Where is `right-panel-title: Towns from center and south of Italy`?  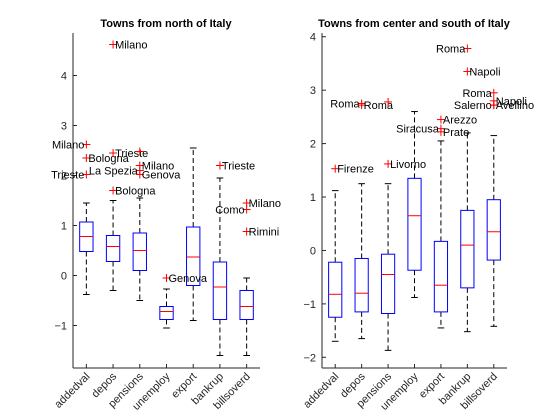 right-panel-title: Towns from center and south of Italy is located at coordinates (414, 24).